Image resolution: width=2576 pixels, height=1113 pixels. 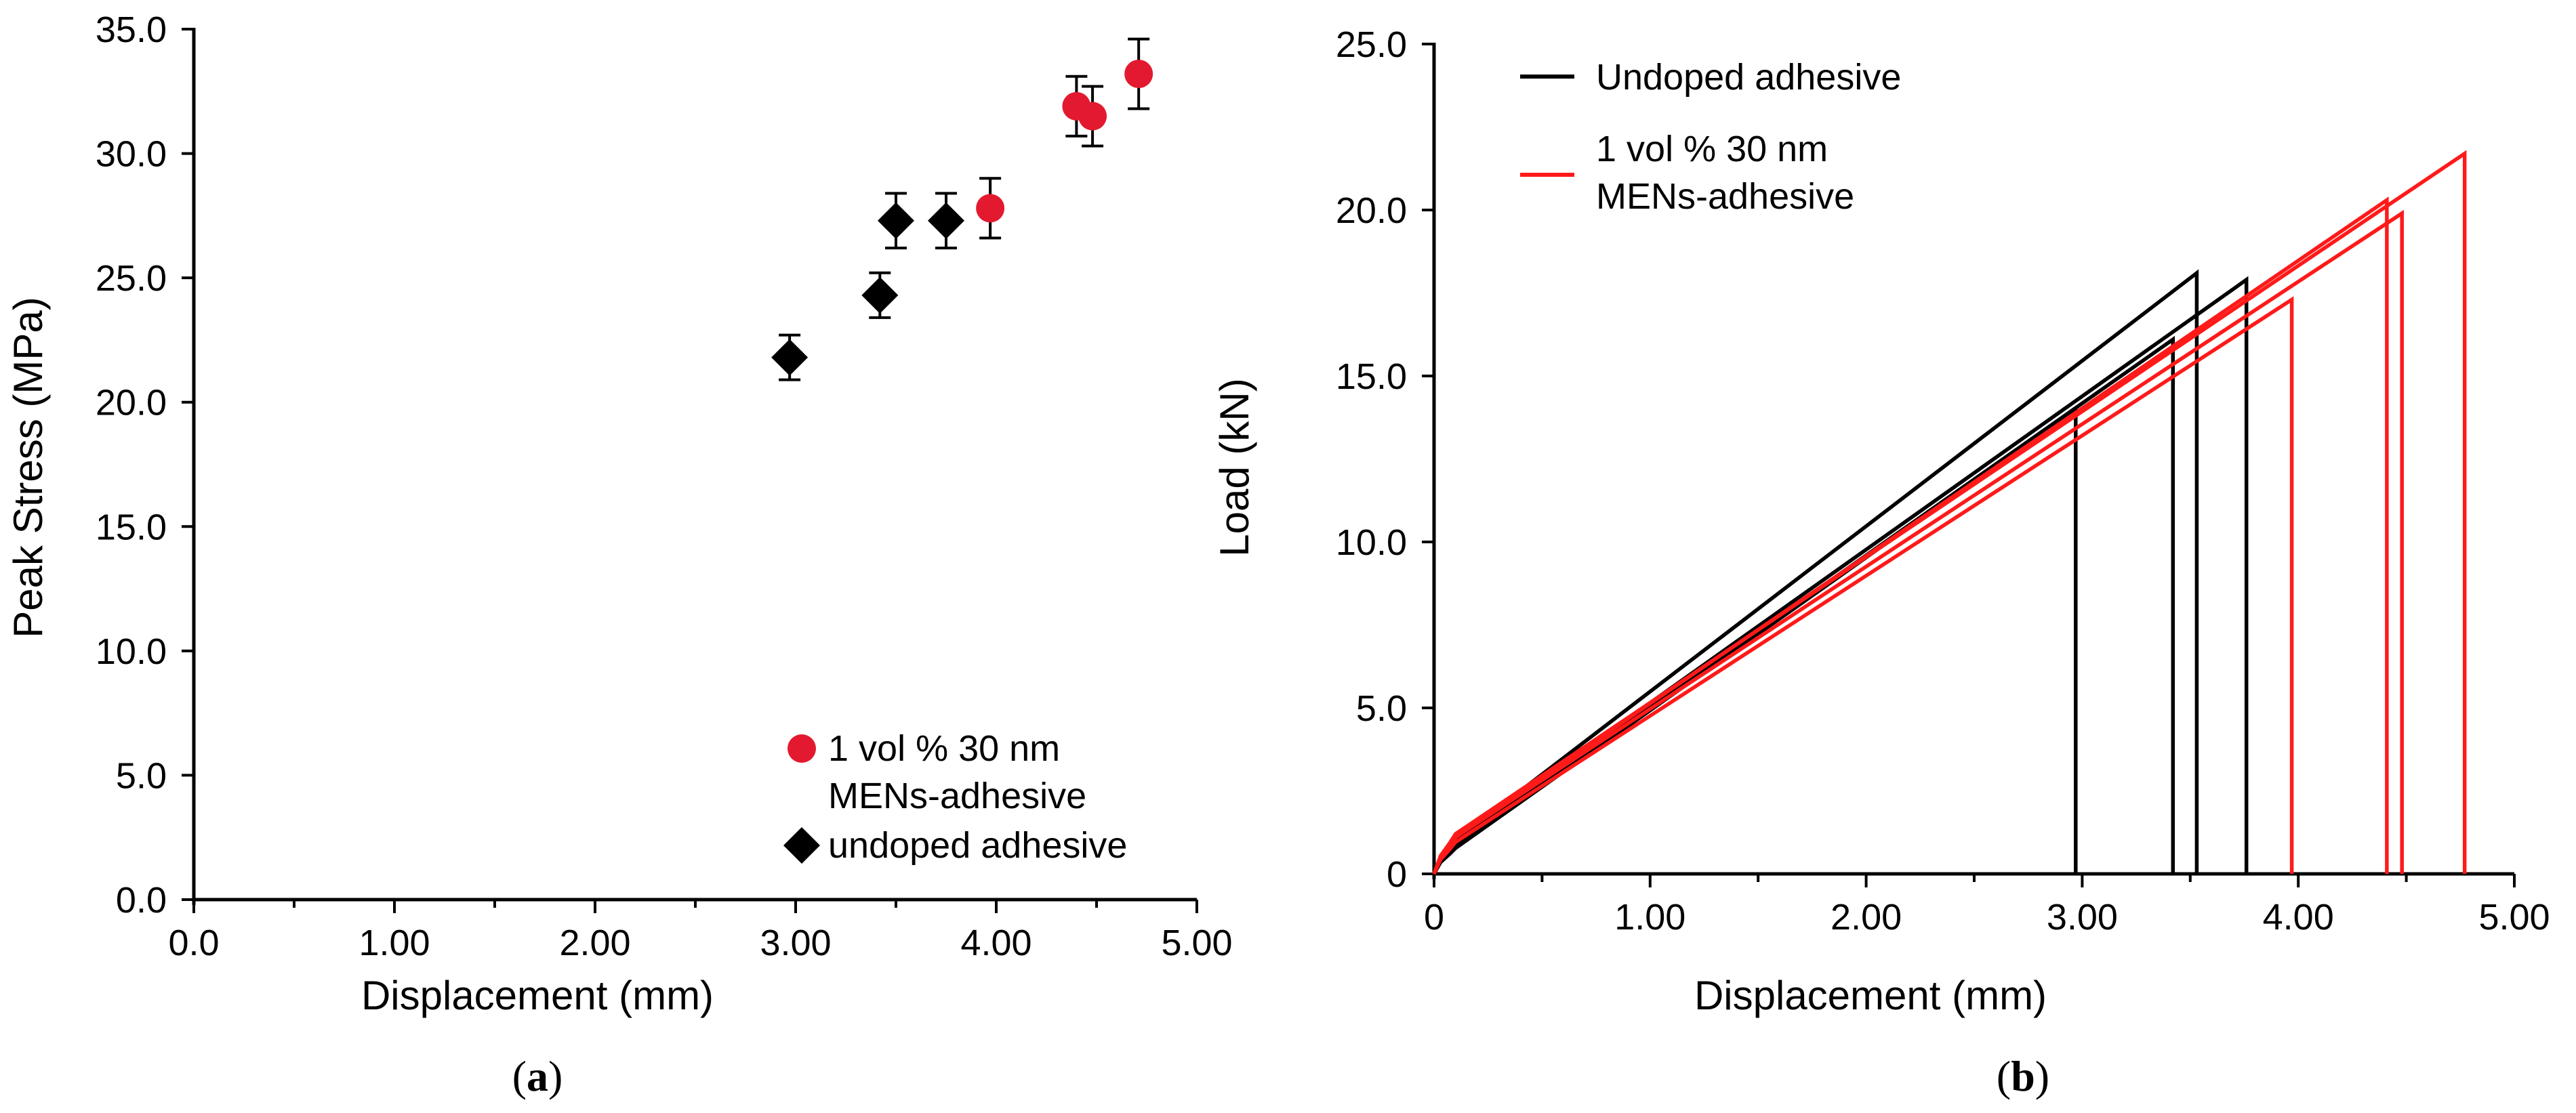 What do you see at coordinates (142, 900) in the screenshot?
I see `panel-a-y-tick-label: 0.0` at bounding box center [142, 900].